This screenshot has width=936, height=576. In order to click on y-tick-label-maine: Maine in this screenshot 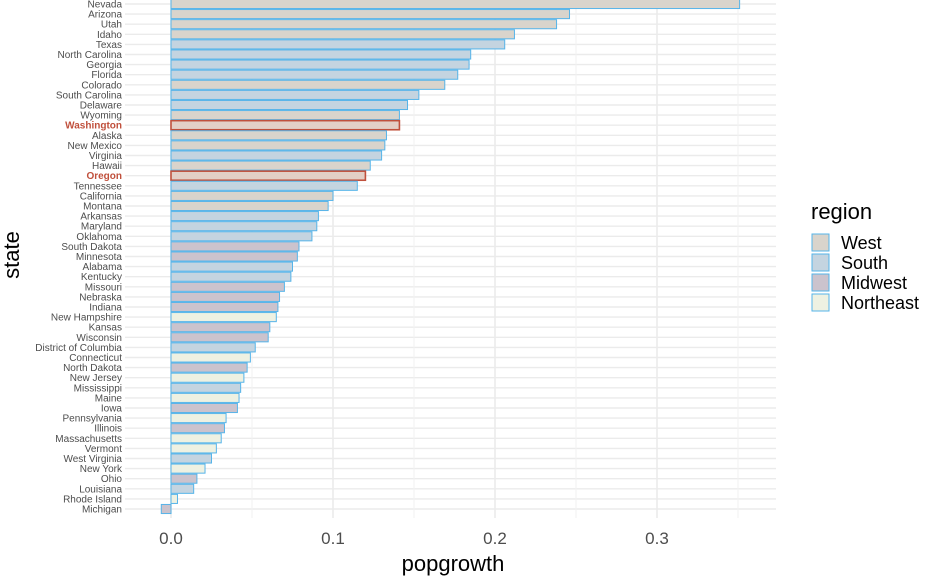, I will do `click(109, 398)`.